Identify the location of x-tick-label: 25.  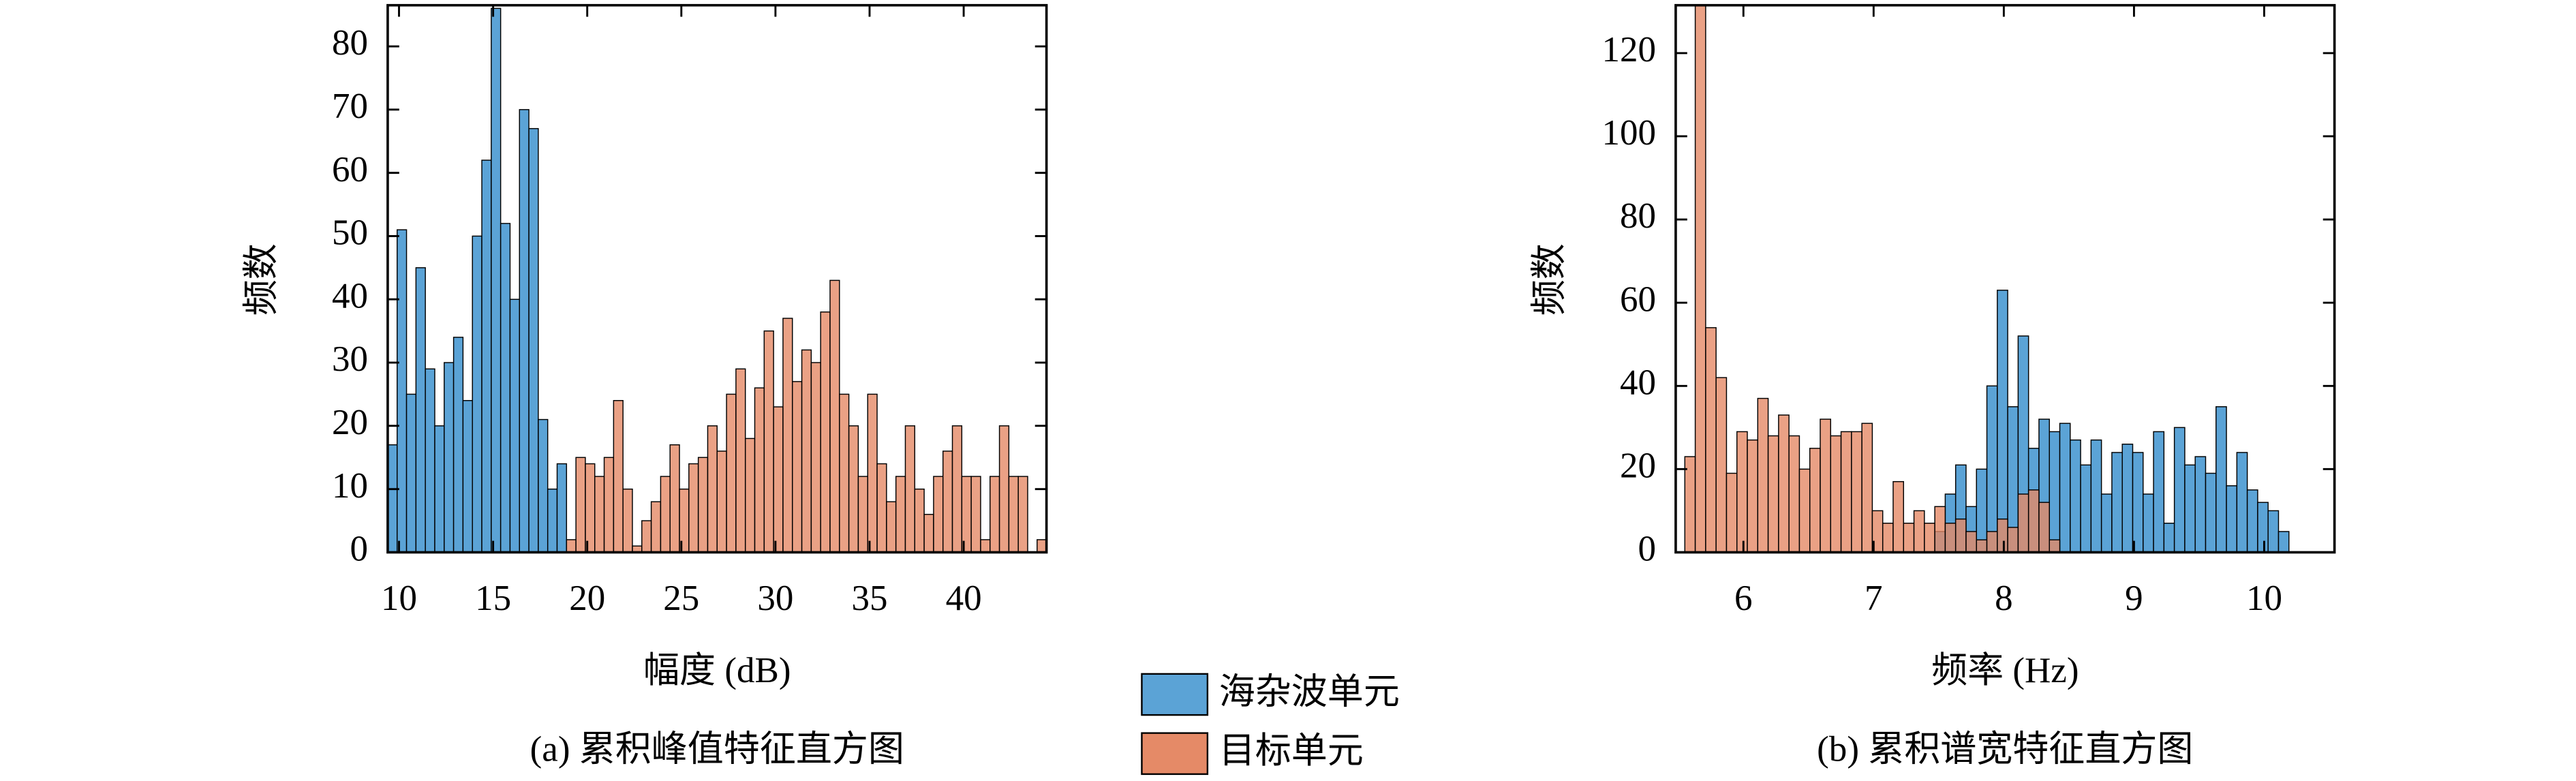
(681, 599).